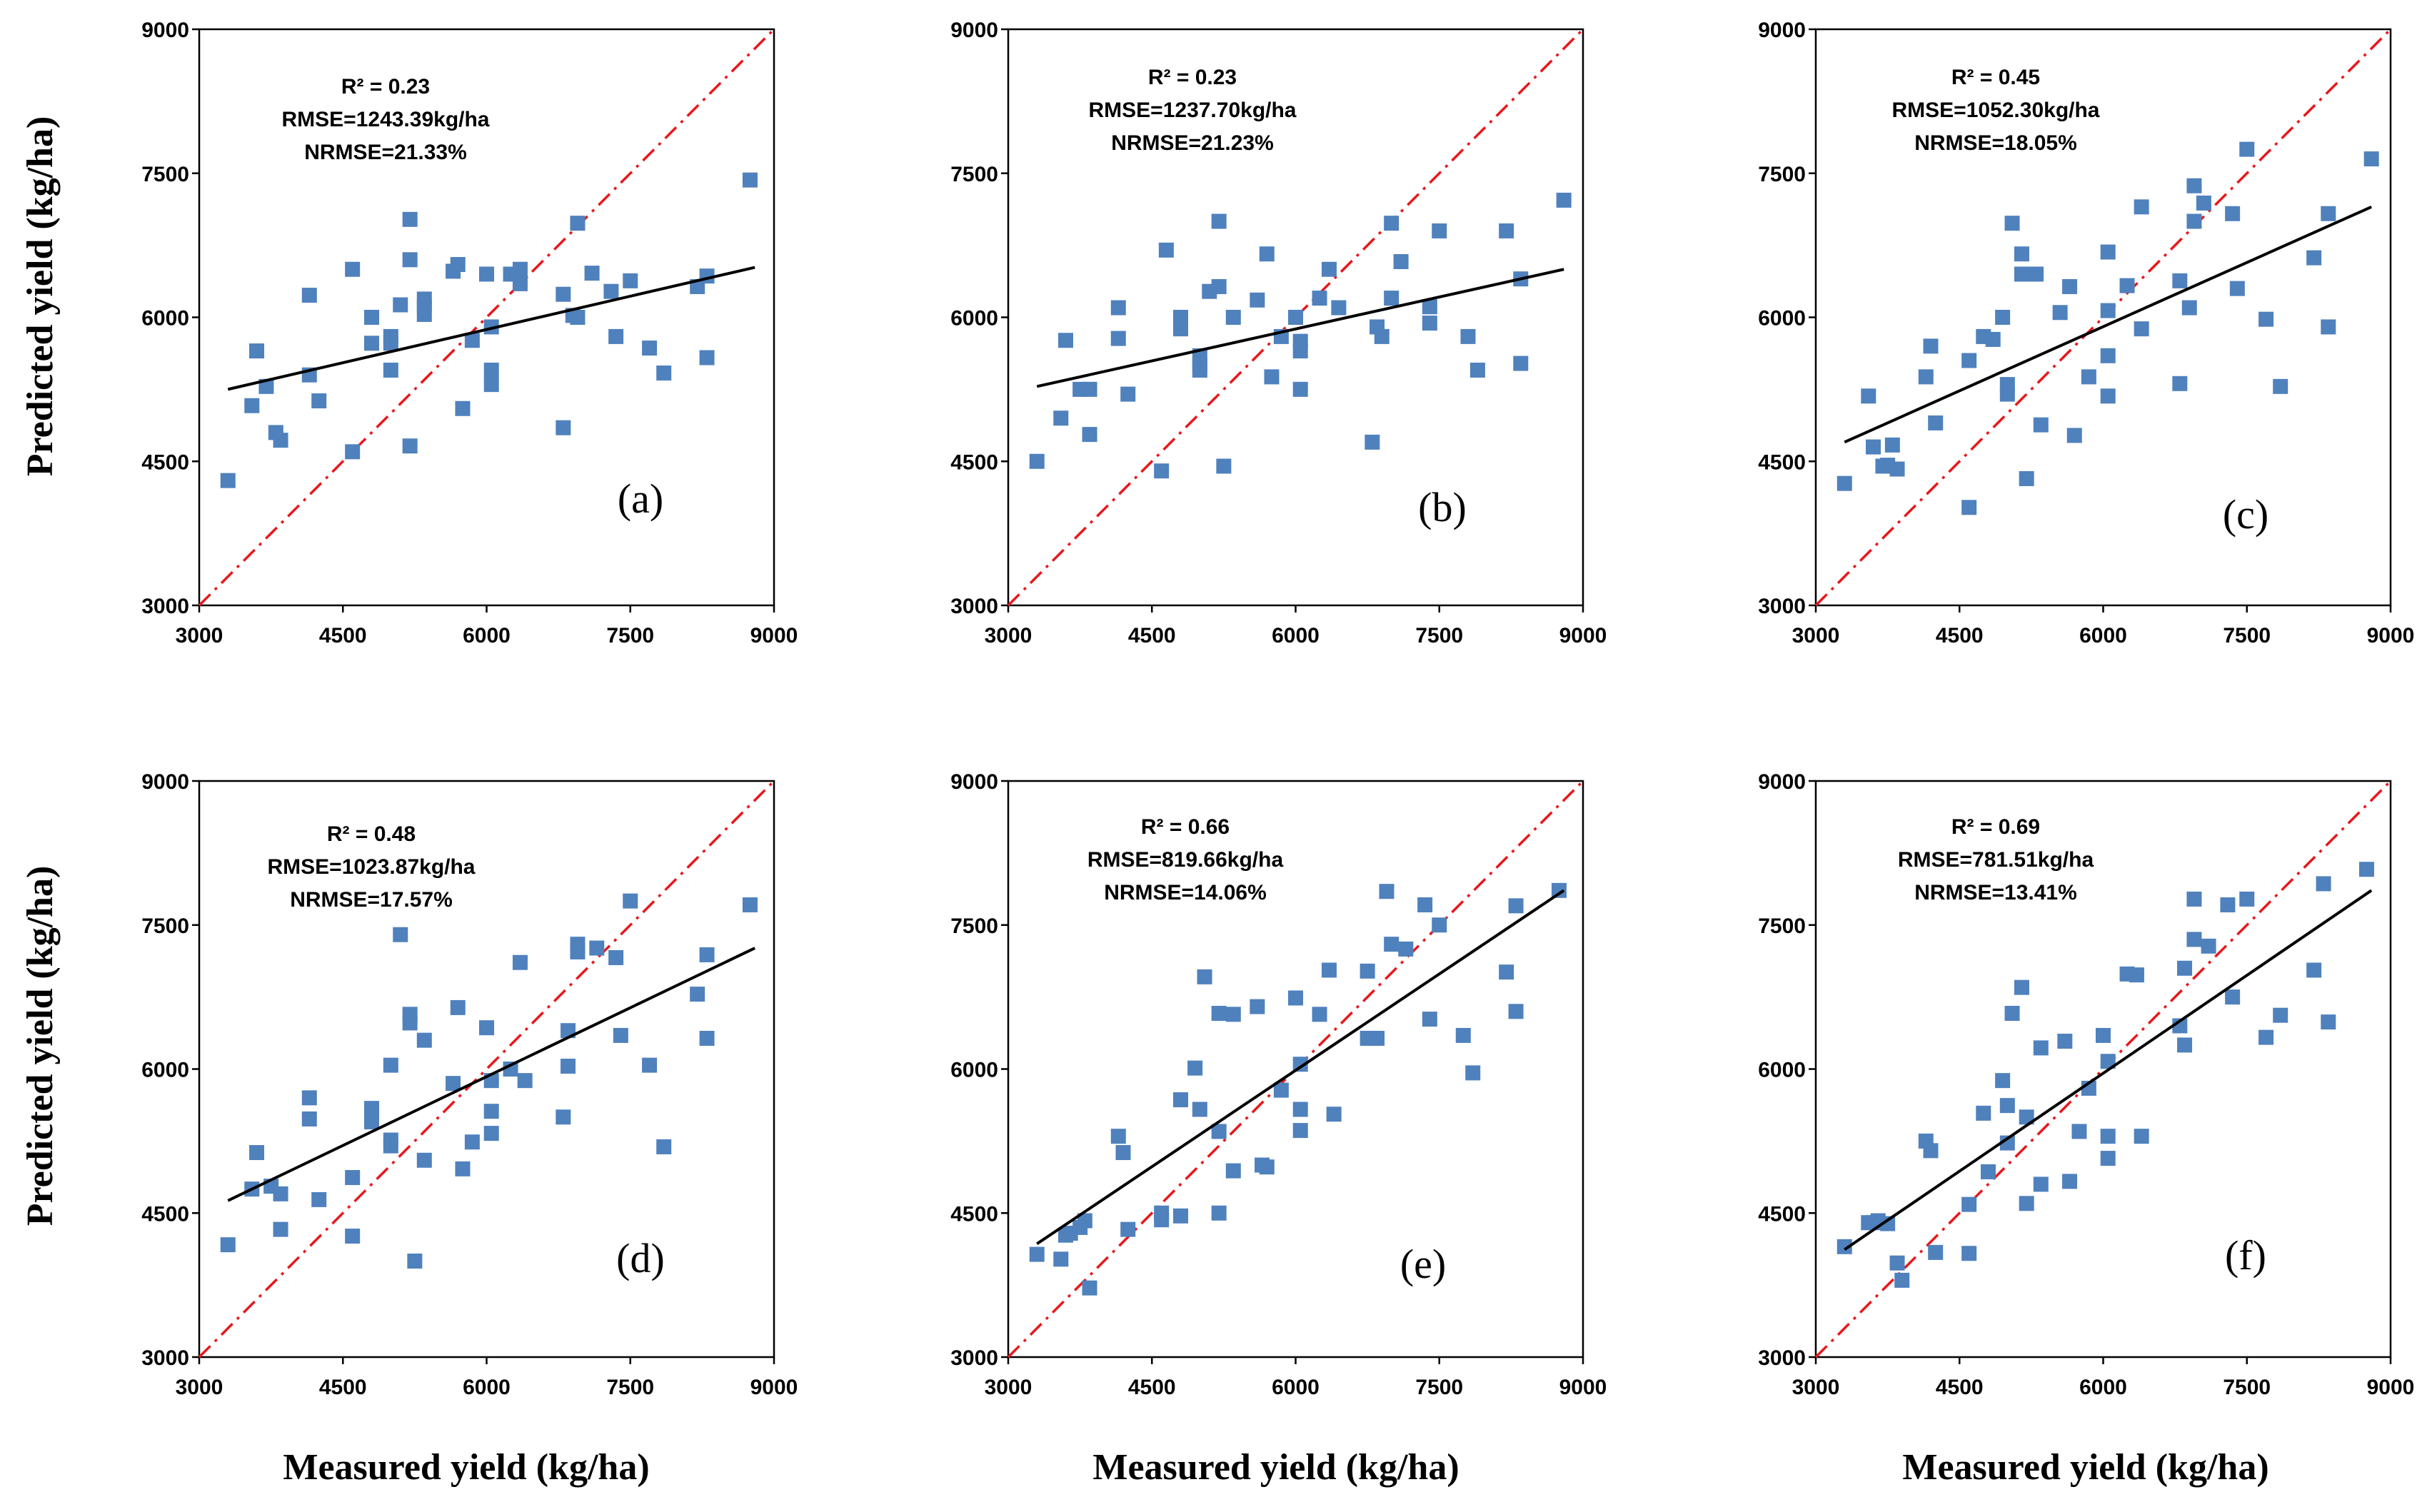  What do you see at coordinates (974, 926) in the screenshot?
I see `y-tick-label: 7500` at bounding box center [974, 926].